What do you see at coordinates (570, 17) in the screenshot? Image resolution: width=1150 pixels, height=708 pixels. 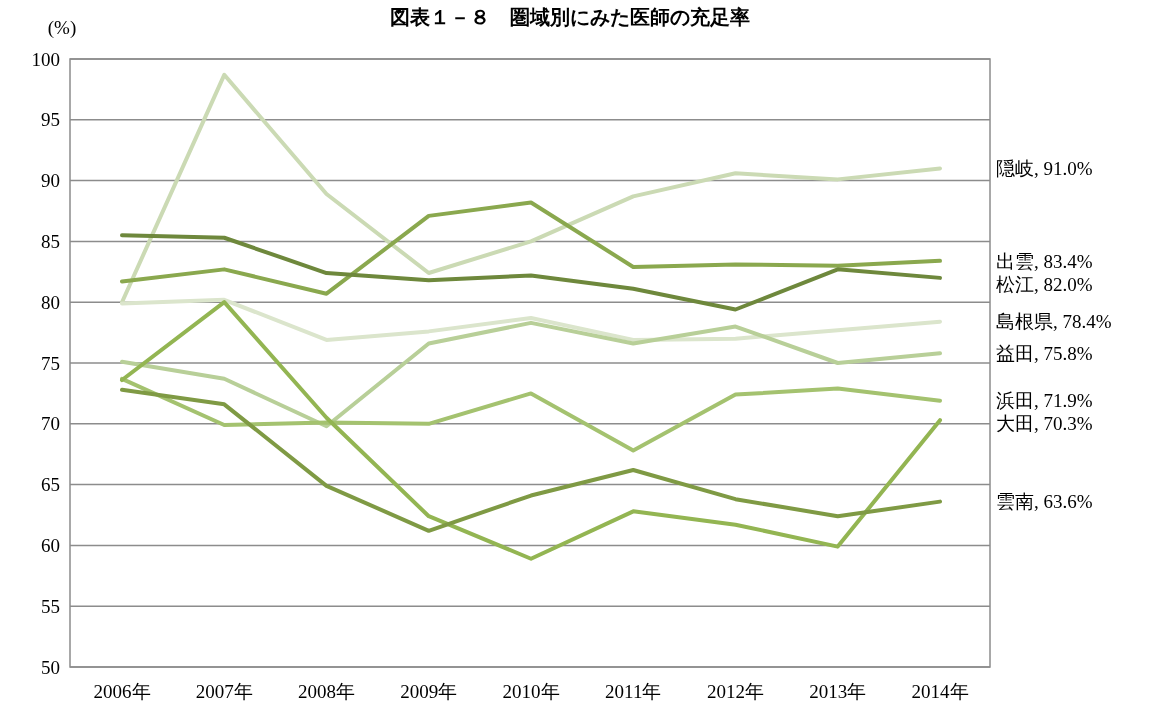 I see `chart-title: 図表１－８ 圏域別にみた医師の充足率` at bounding box center [570, 17].